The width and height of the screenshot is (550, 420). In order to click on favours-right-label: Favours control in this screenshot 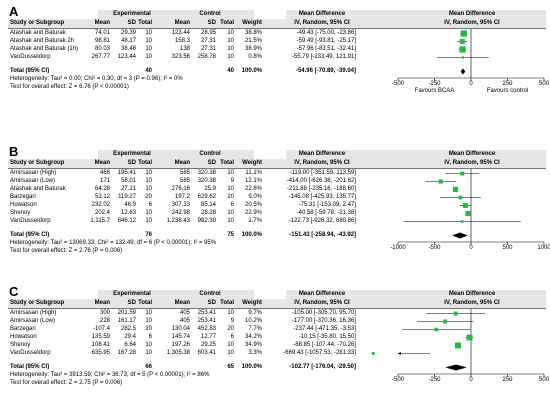, I will do `click(499, 91)`.